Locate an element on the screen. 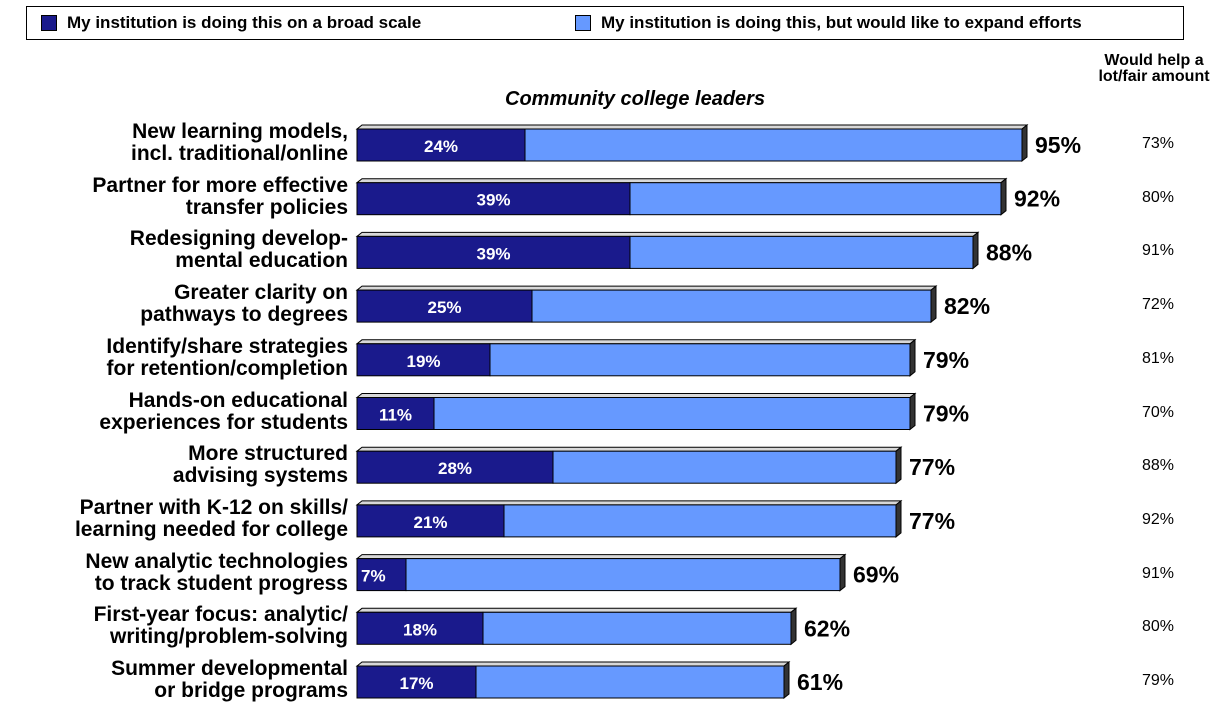  category-label-line: advising systems is located at coordinates (260, 476).